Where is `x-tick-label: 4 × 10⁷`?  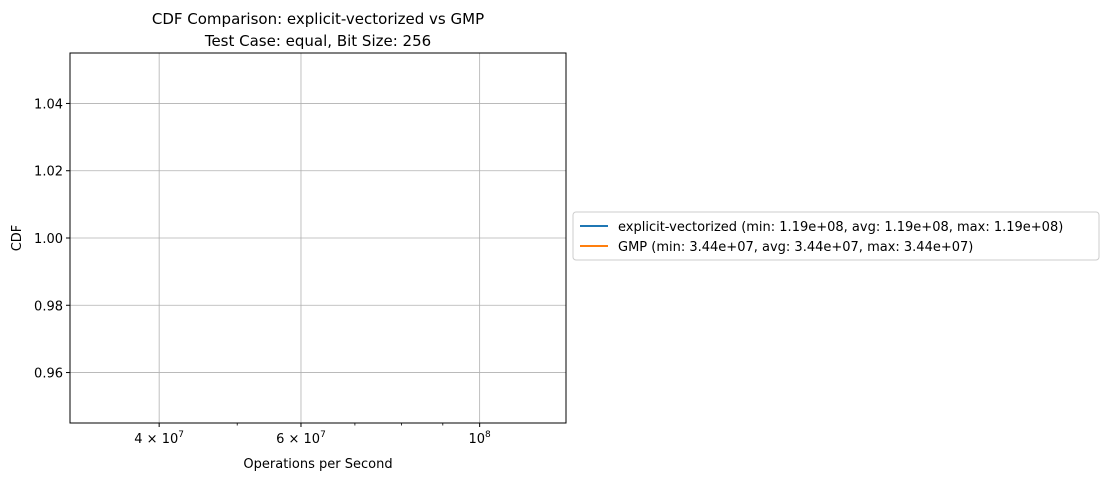
x-tick-label: 4 × 10⁷ is located at coordinates (159, 438).